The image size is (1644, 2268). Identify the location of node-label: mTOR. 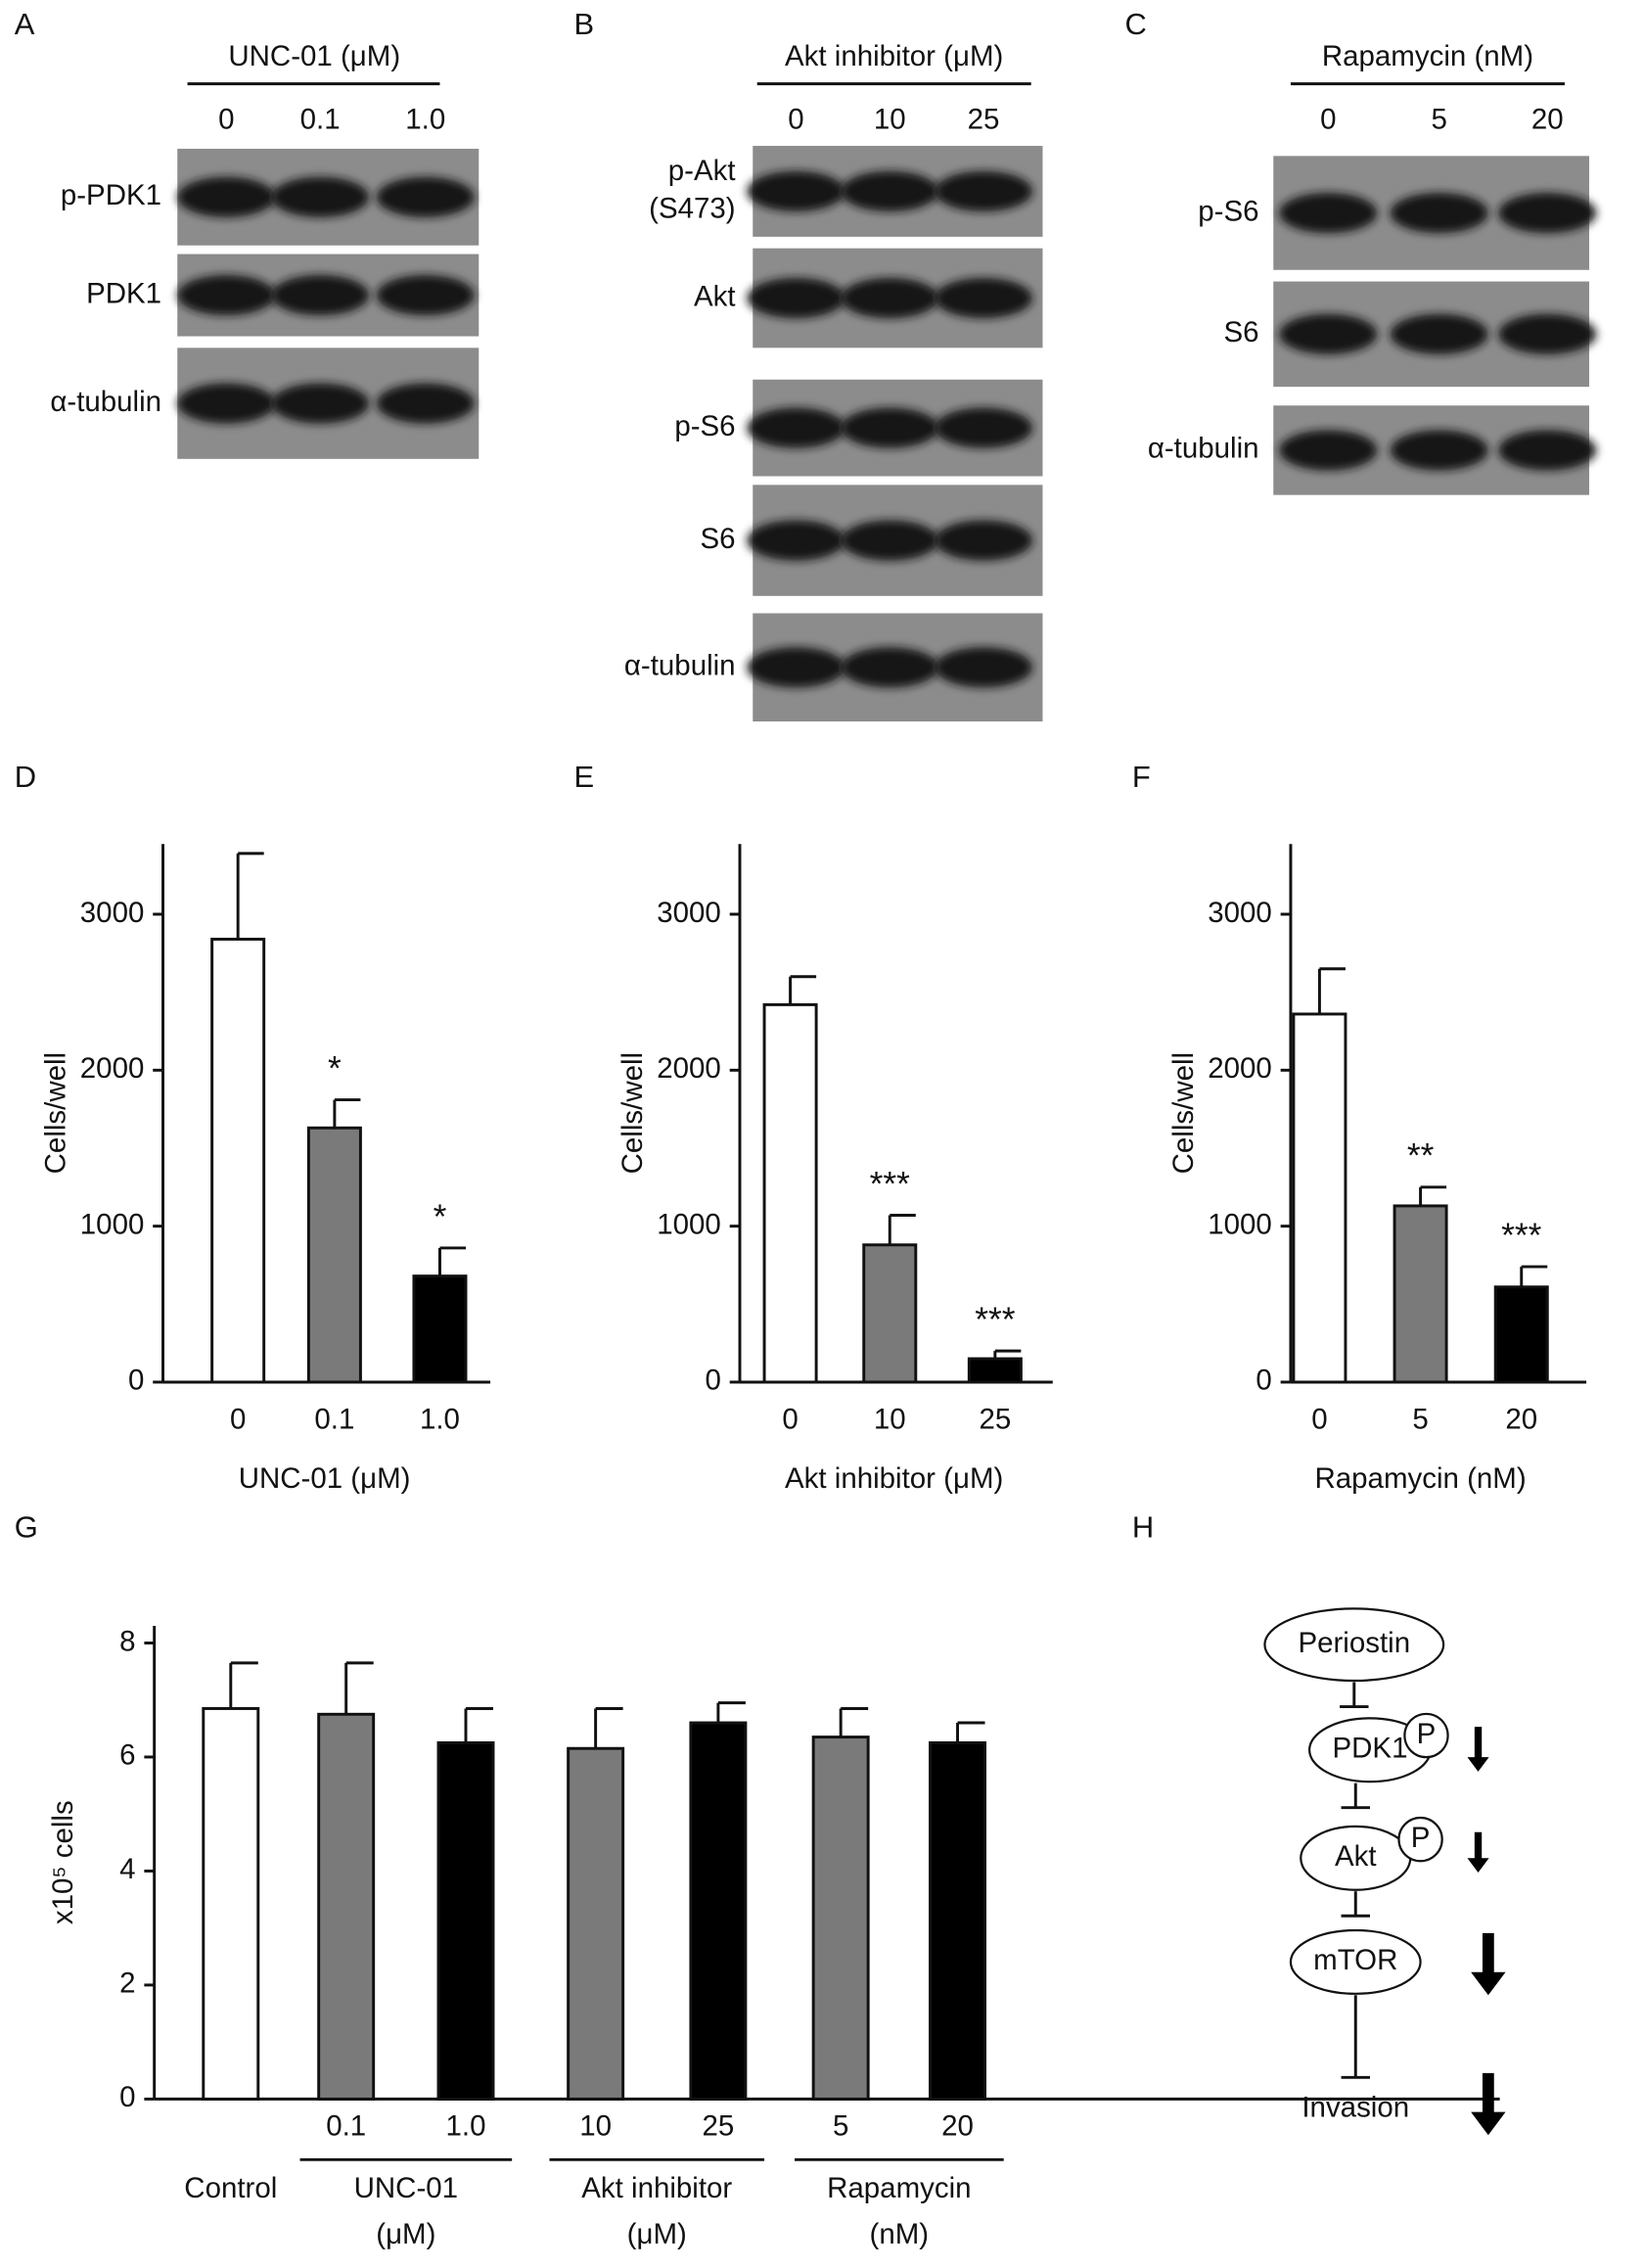
(1355, 1960).